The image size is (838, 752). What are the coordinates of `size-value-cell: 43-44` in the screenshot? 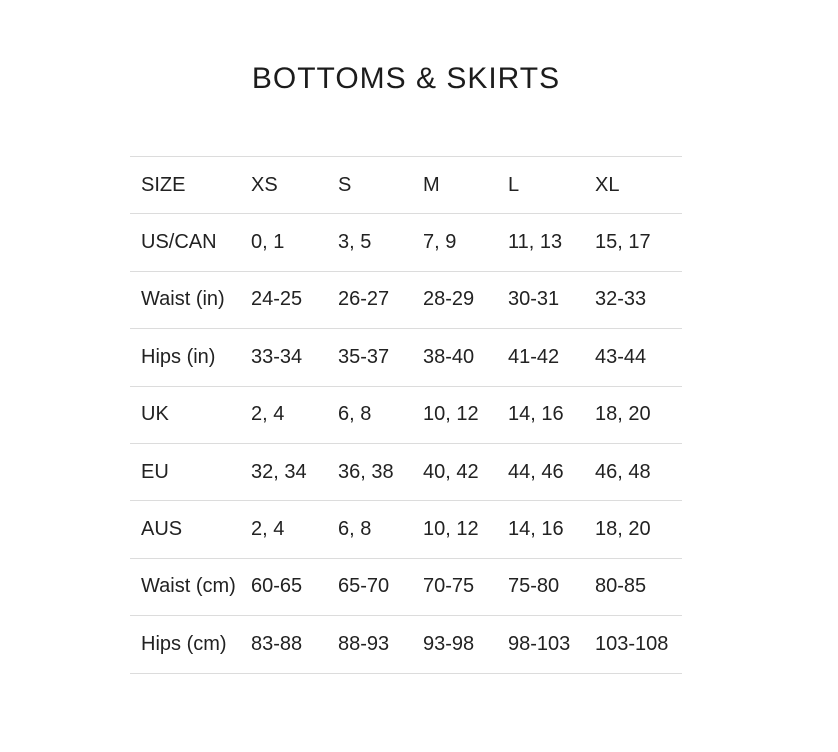 It's located at (621, 356).